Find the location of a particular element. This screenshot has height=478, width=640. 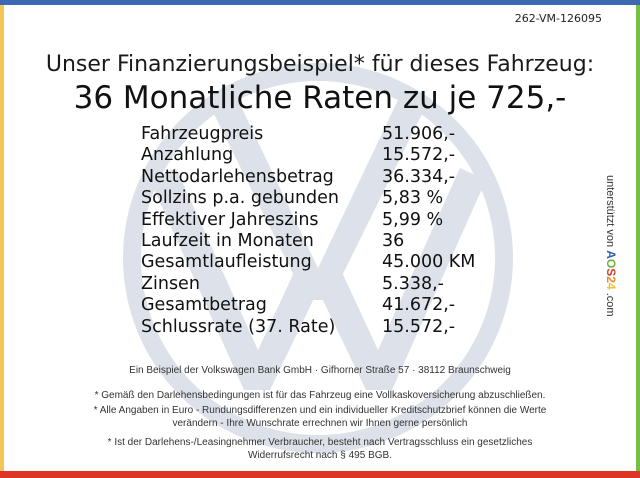

logo-letter-a: A is located at coordinates (611, 254).